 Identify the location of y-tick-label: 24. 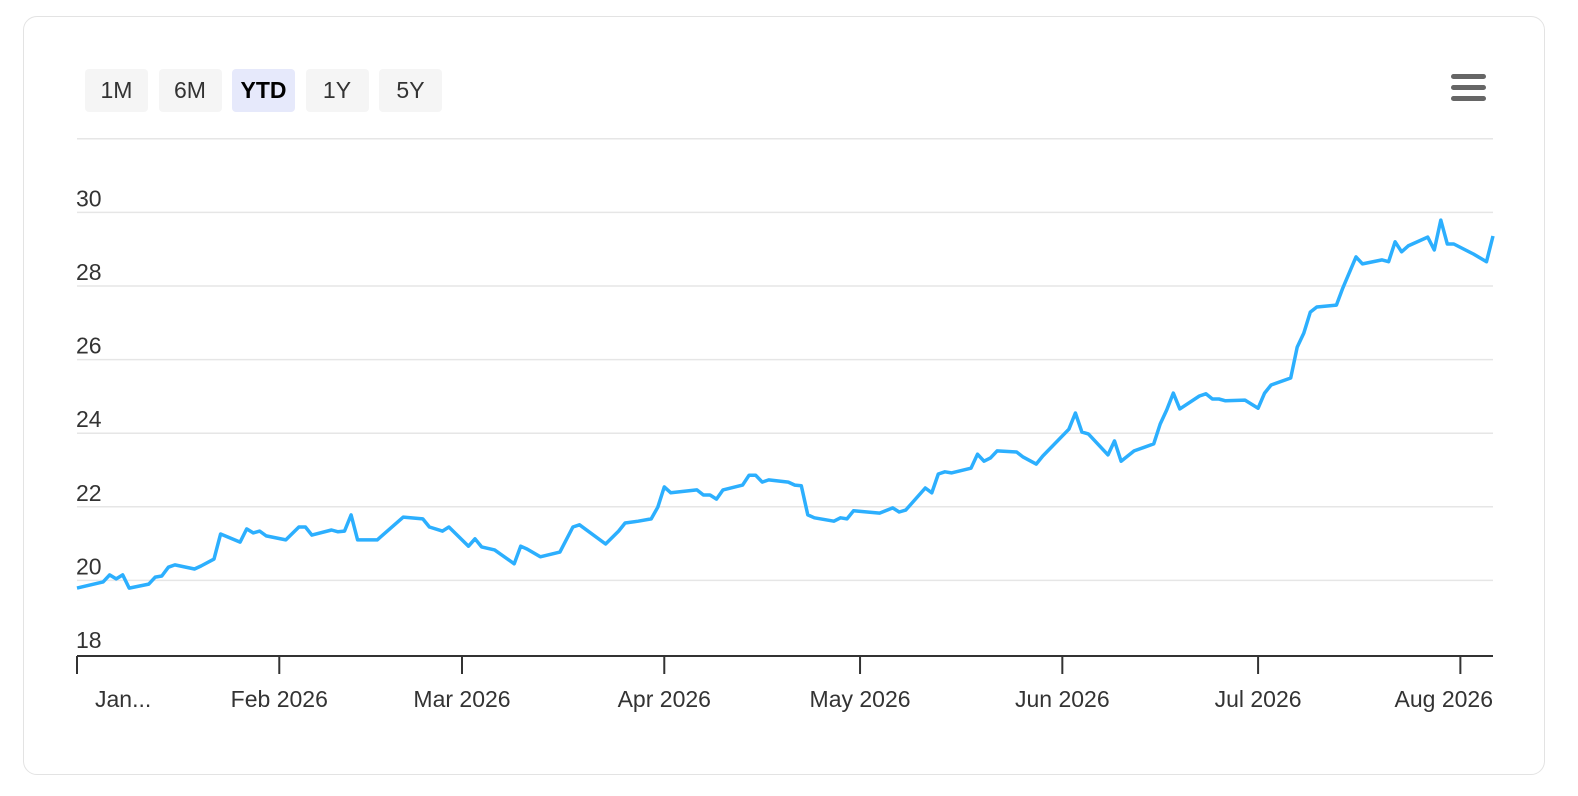
(89, 419).